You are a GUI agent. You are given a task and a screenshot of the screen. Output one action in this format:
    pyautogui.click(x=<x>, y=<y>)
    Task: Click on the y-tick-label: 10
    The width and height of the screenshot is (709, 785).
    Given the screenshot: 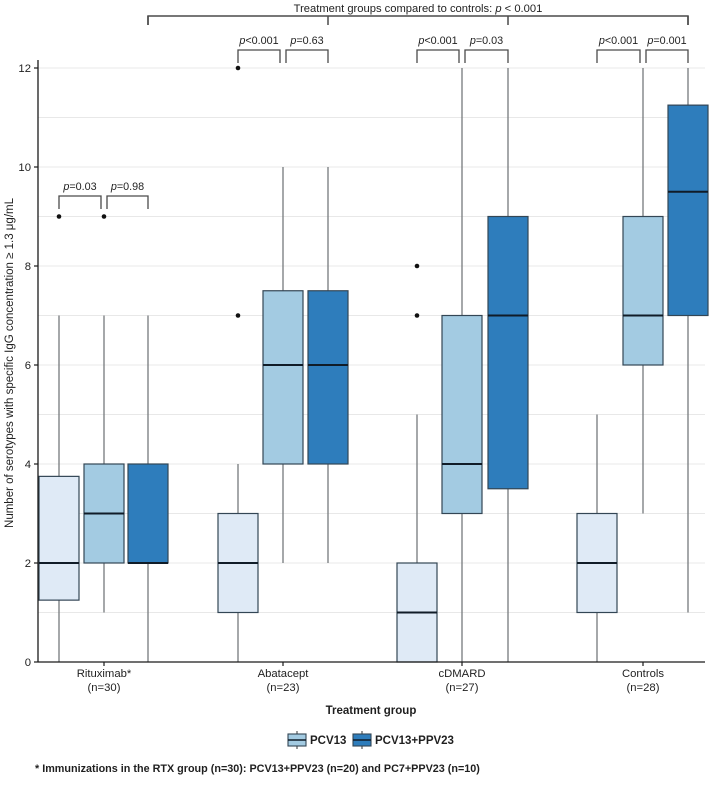 What is the action you would take?
    pyautogui.click(x=24, y=168)
    